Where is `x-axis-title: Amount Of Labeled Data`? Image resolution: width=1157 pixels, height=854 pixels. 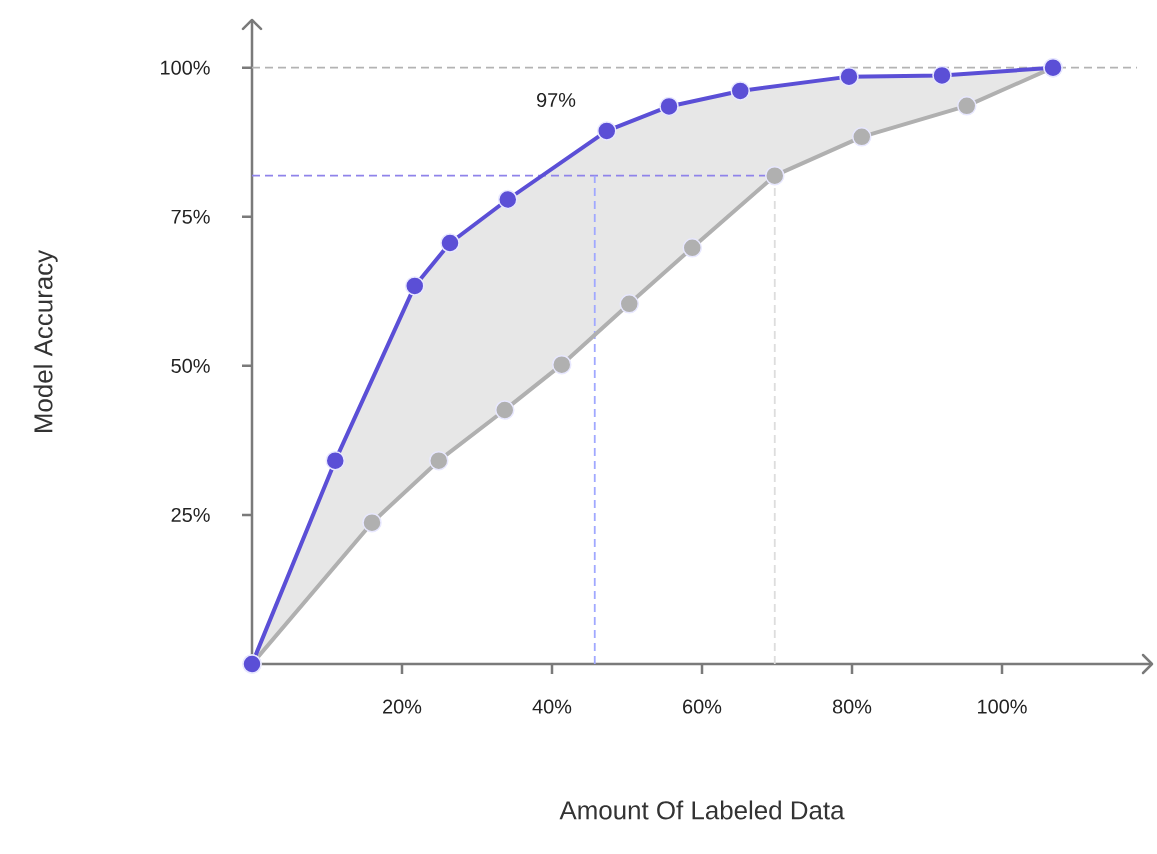
x-axis-title: Amount Of Labeled Data is located at coordinates (702, 810).